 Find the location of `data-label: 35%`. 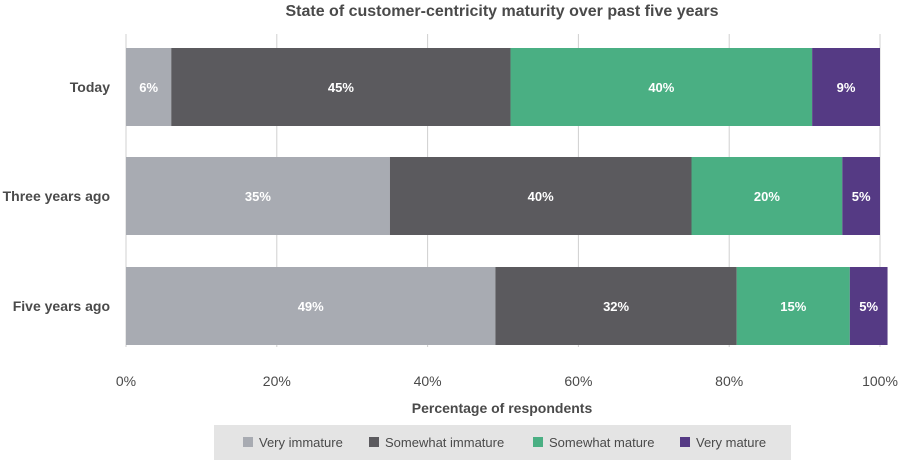

data-label: 35% is located at coordinates (258, 196).